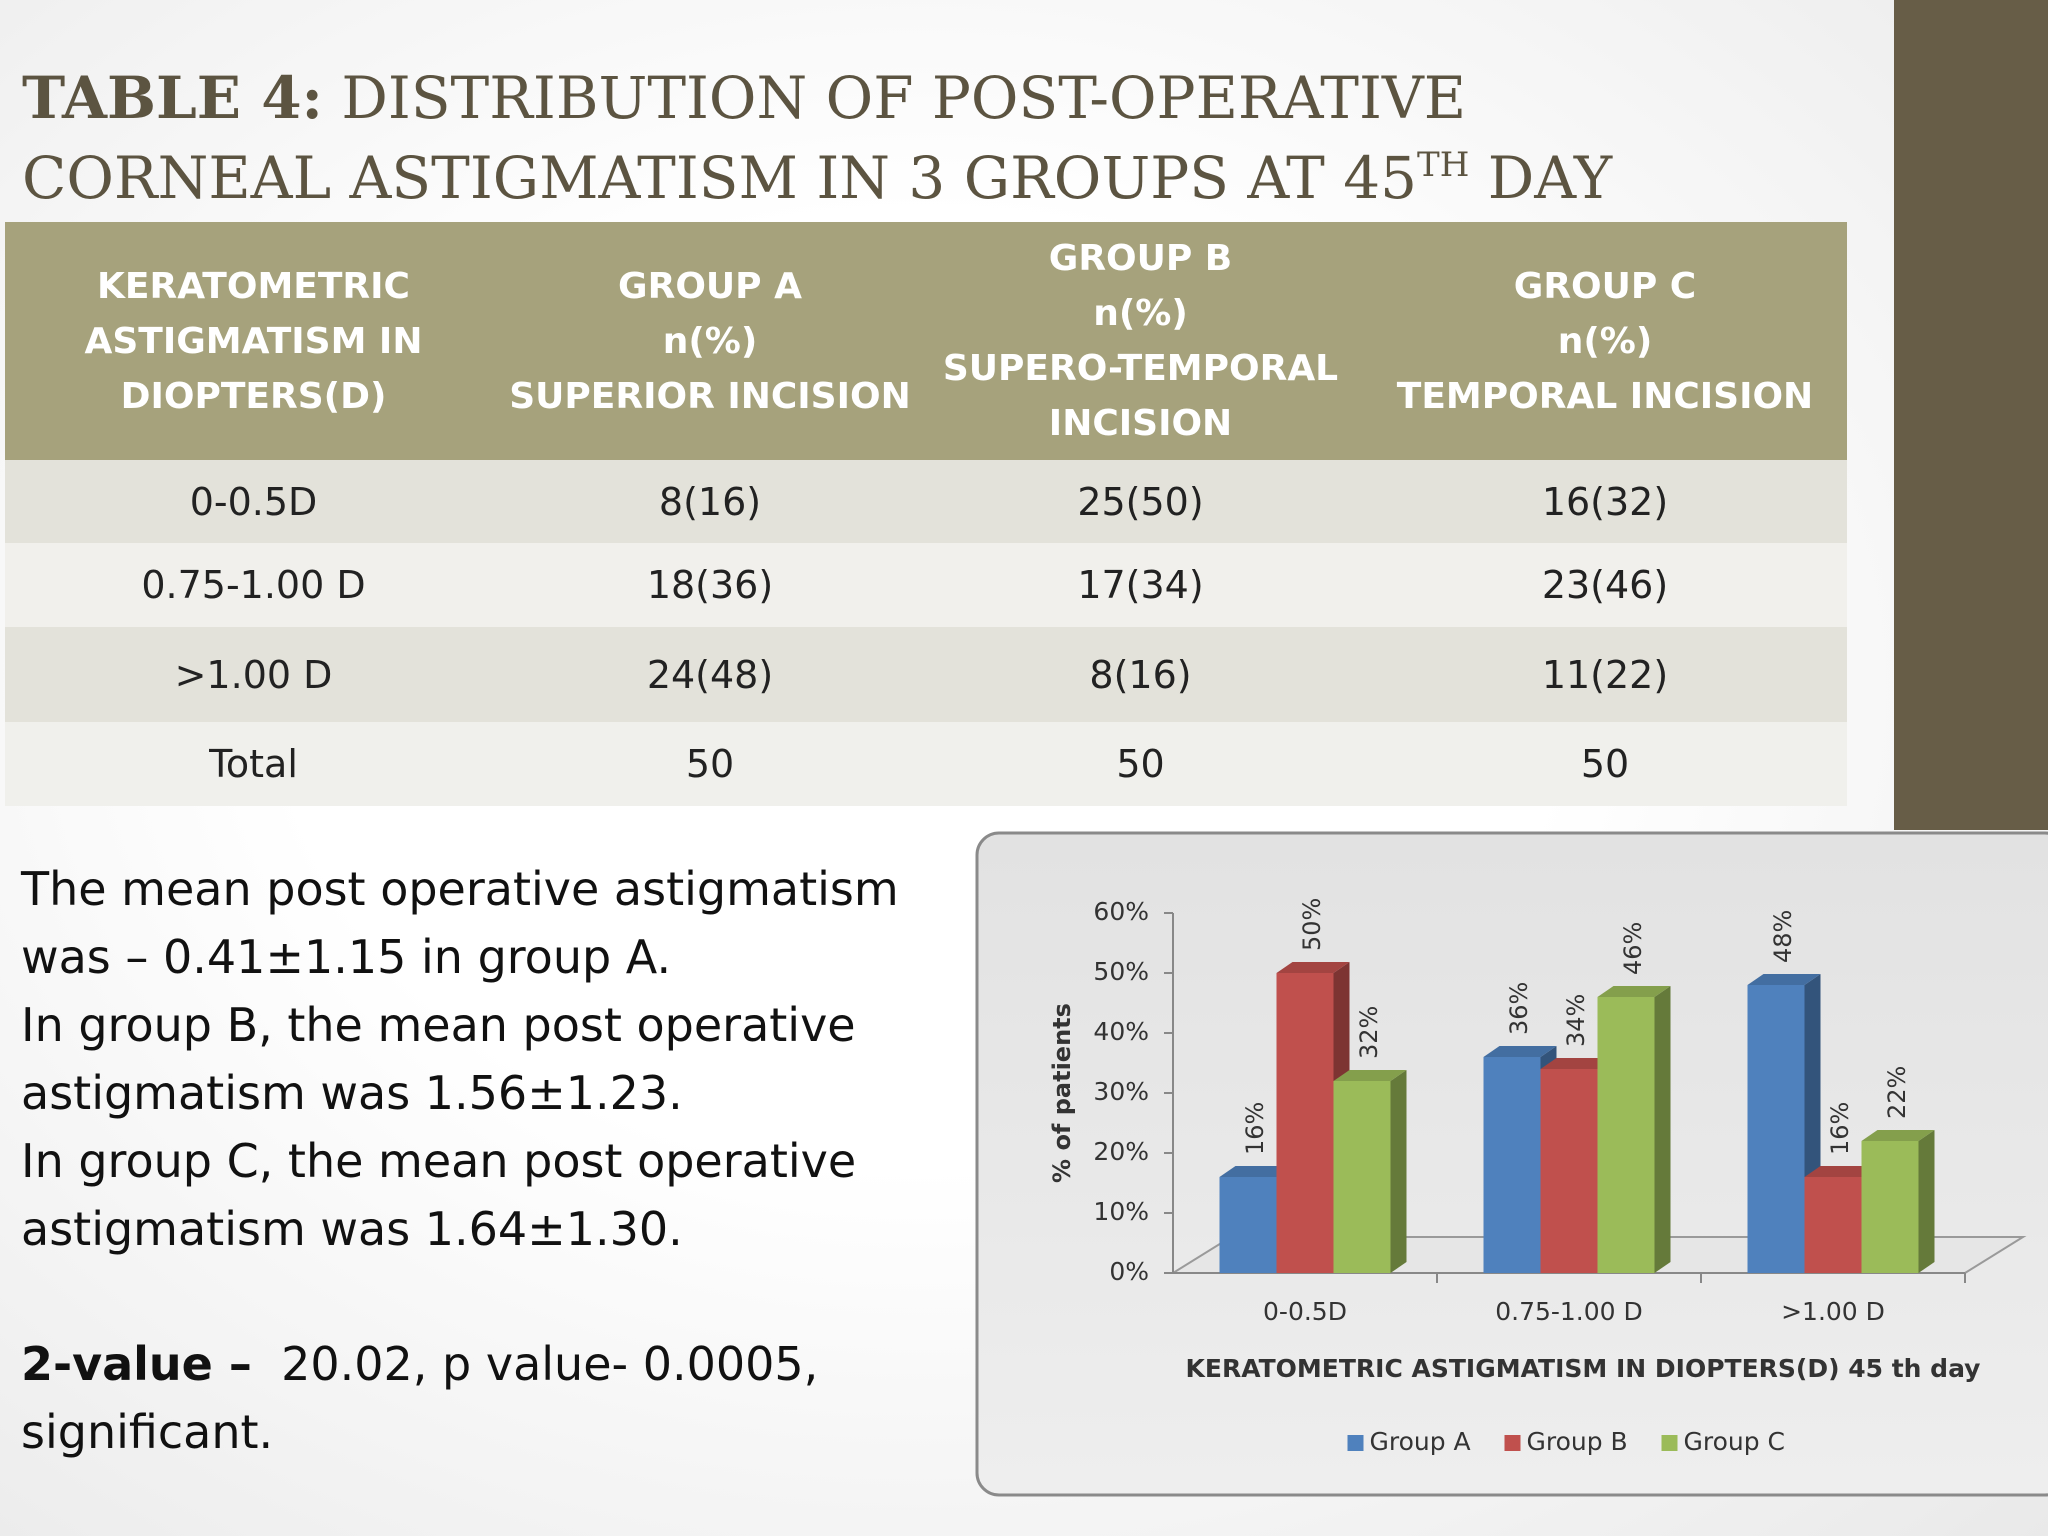 The width and height of the screenshot is (2048, 1536). I want to click on header-line: ASTIGMATISM IN, so click(253, 341).